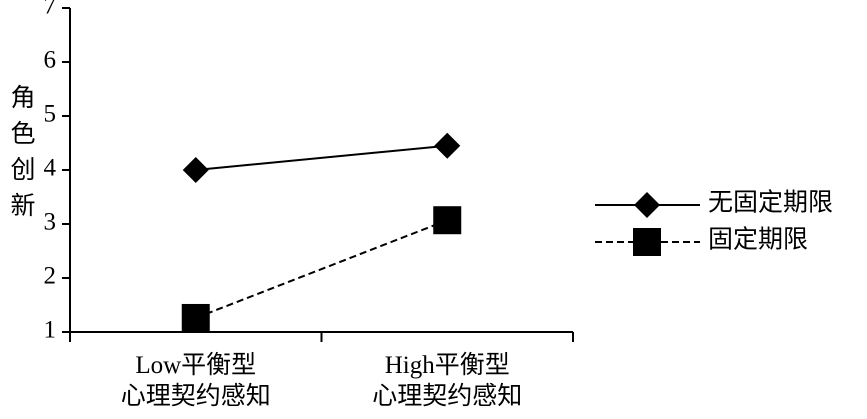  What do you see at coordinates (50, 330) in the screenshot?
I see `y-tick-label: 1` at bounding box center [50, 330].